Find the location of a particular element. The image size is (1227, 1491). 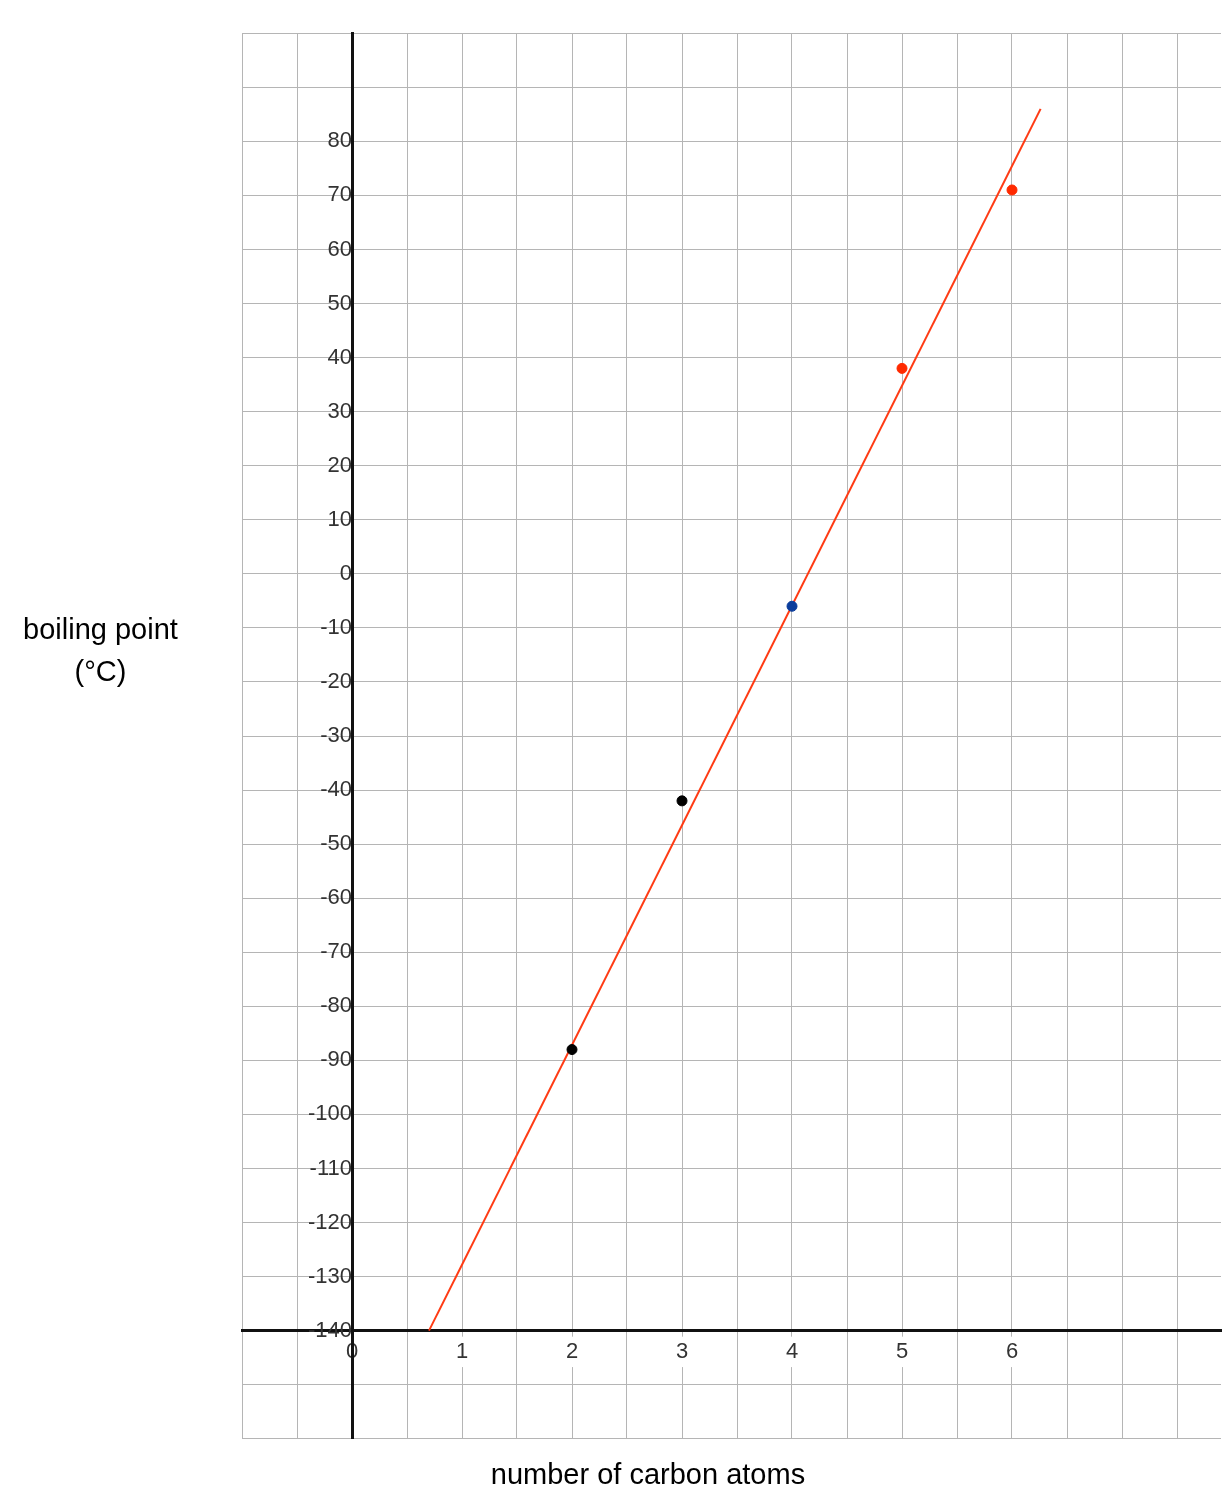

x-tick-label: 2 is located at coordinates (572, 1350).